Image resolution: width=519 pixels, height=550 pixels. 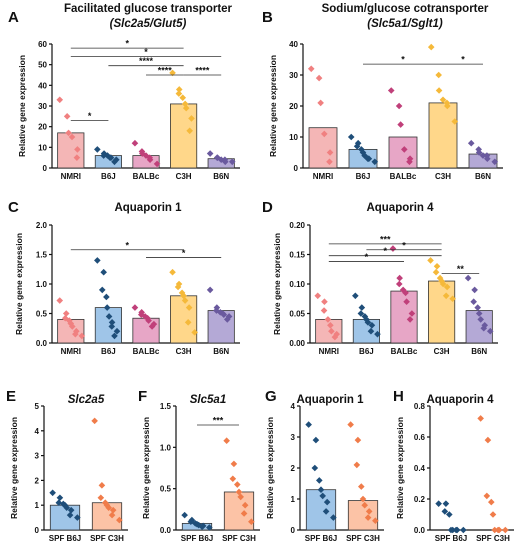 I want to click on panel-letter: D, so click(x=267, y=207).